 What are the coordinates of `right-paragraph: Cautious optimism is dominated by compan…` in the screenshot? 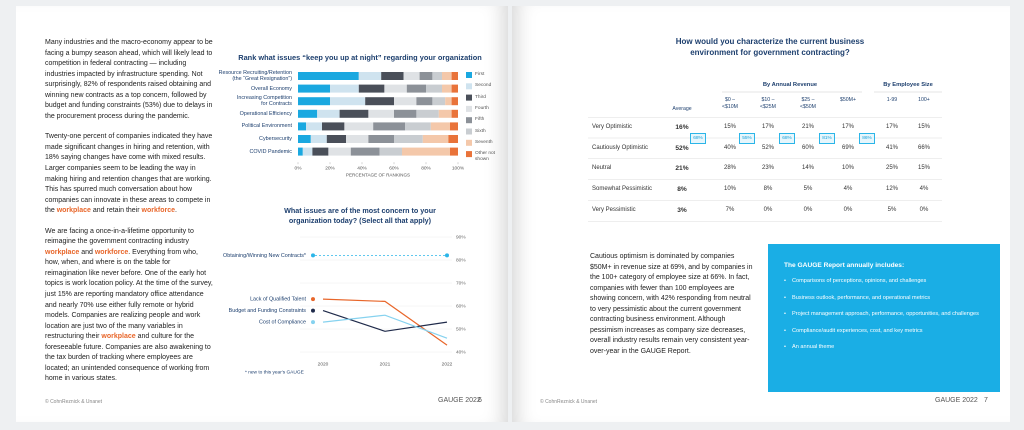 It's located at (671, 304).